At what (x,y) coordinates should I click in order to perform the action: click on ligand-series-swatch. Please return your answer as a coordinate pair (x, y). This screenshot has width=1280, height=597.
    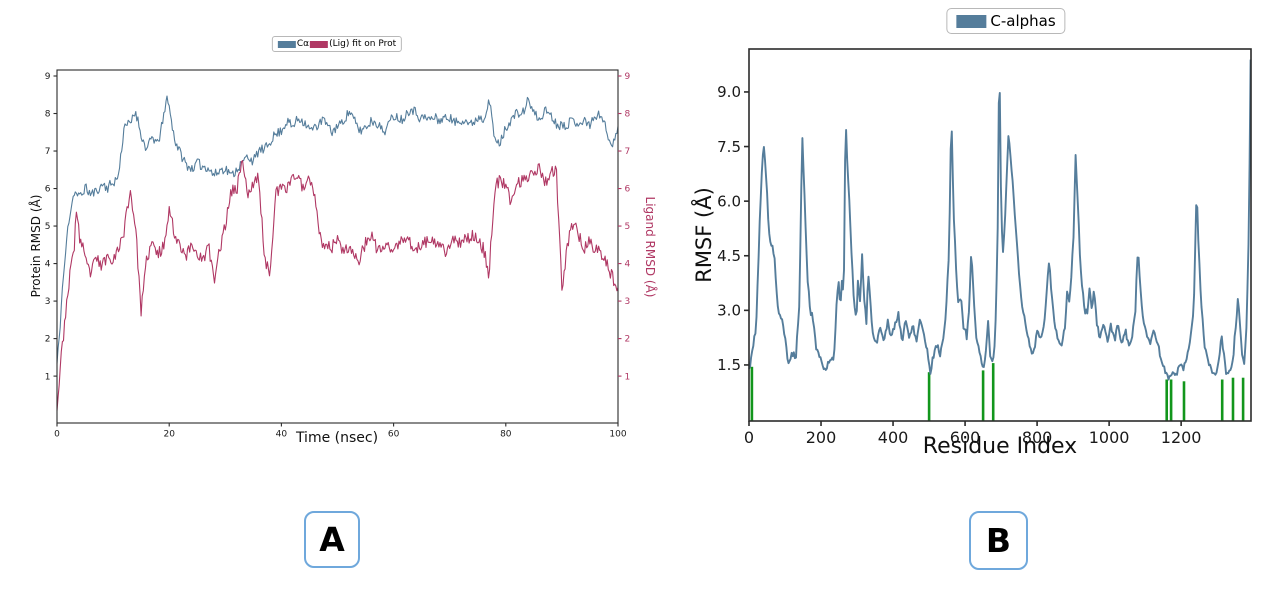
    Looking at the image, I should click on (319, 44).